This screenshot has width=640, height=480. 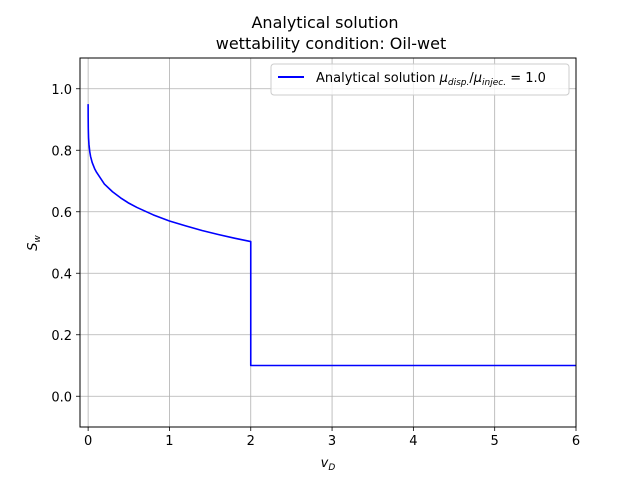 I want to click on chart-title-line2: wettability condition: Oil-wet, so click(x=331, y=43).